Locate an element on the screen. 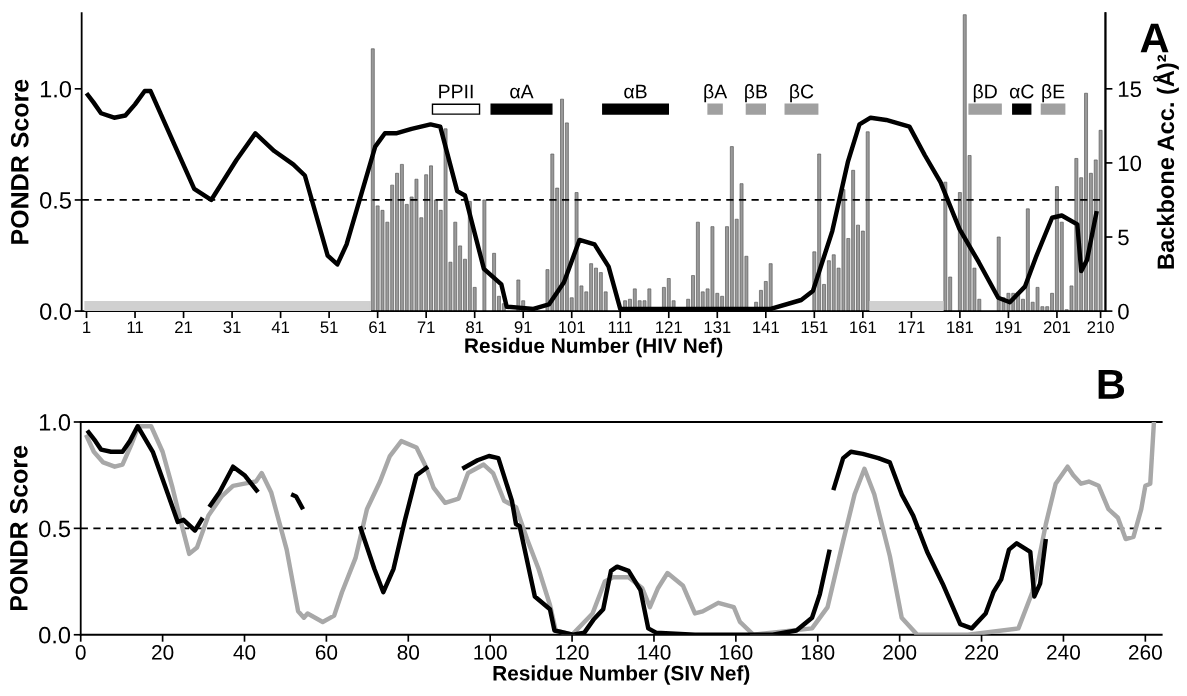 The height and width of the screenshot is (696, 1187). x-tick-label: 61 is located at coordinates (378, 327).